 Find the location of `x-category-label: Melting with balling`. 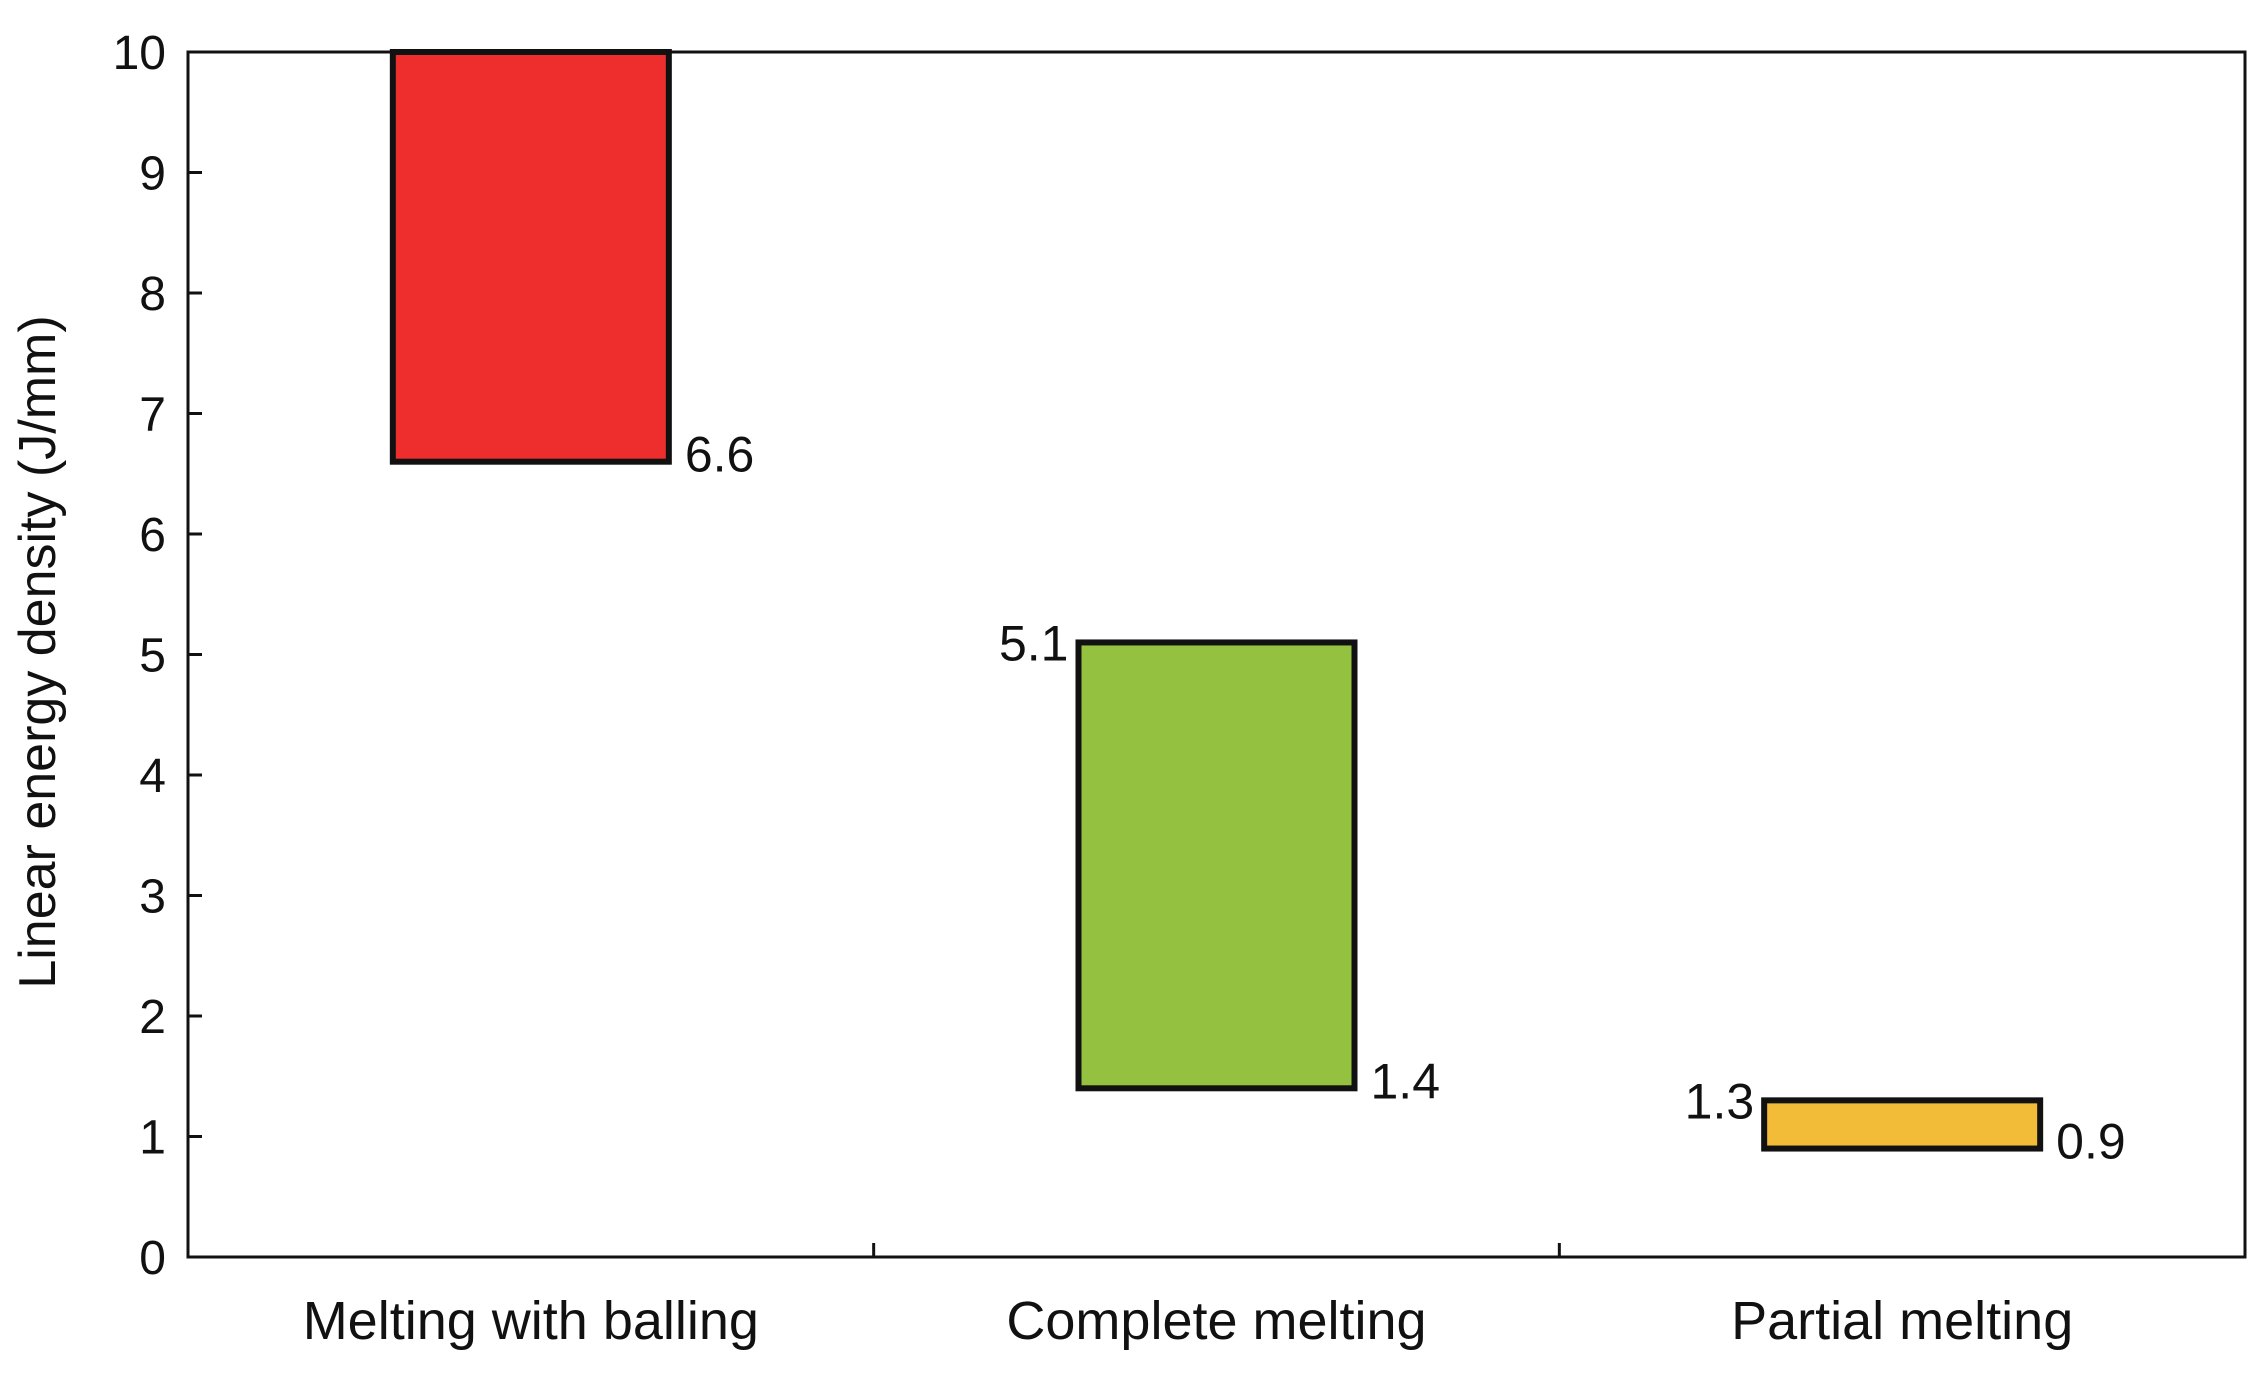

x-category-label: Melting with balling is located at coordinates (531, 1321).